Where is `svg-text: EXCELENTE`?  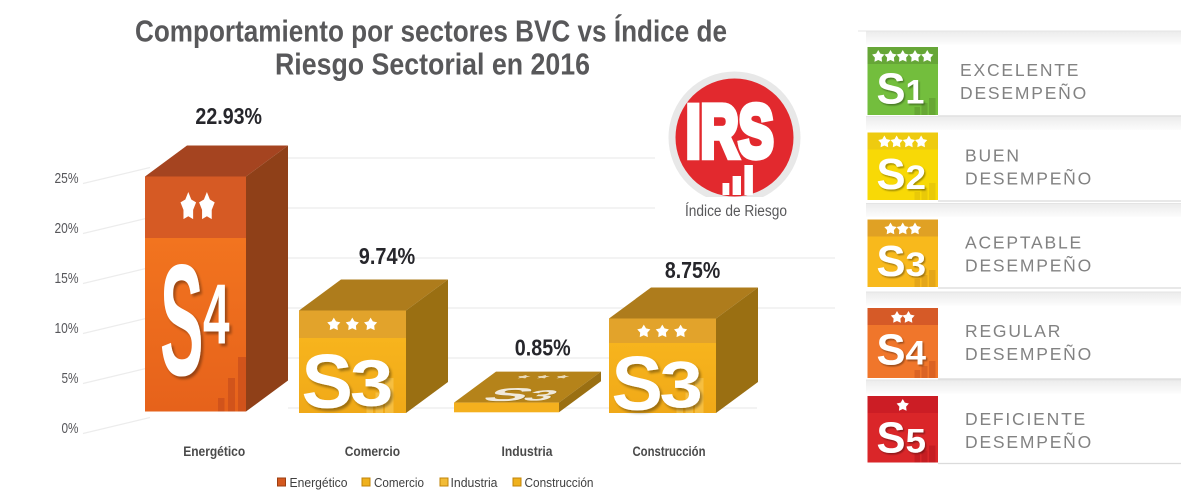
svg-text: EXCELENTE is located at coordinates (1020, 70).